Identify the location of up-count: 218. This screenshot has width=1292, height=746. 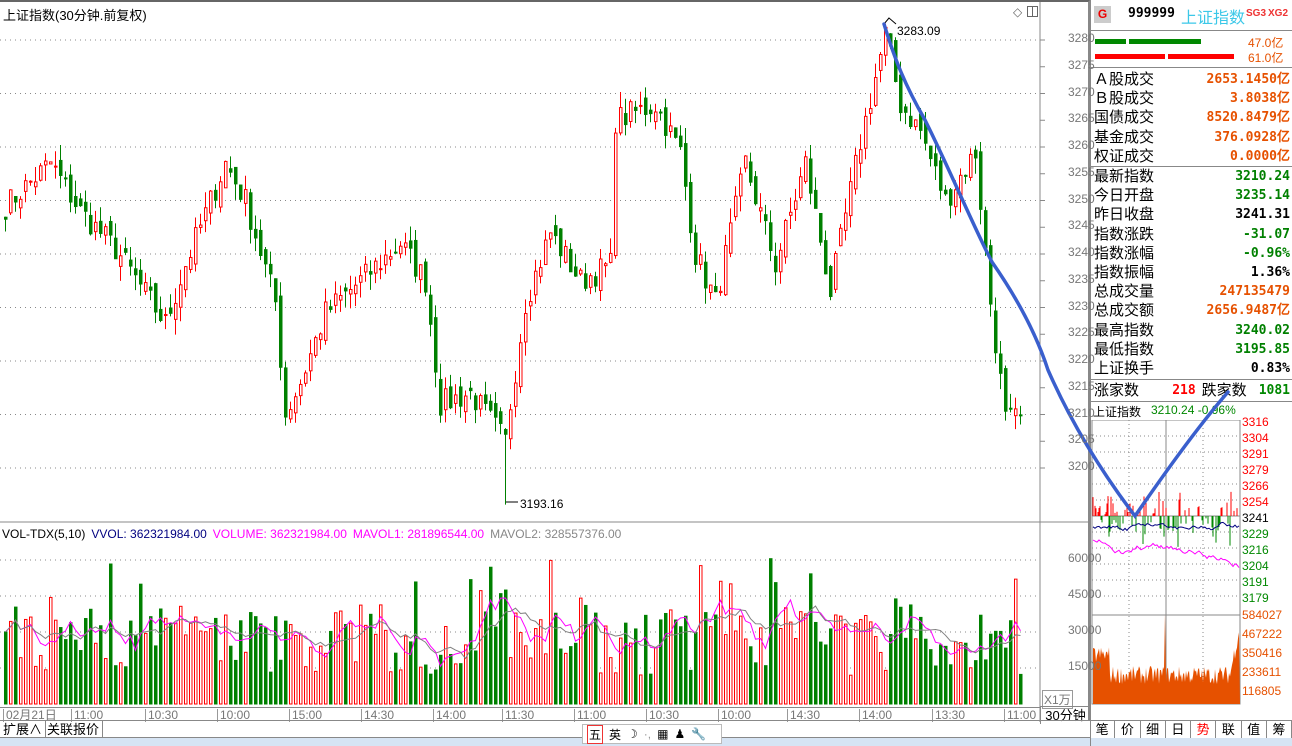
(1184, 390).